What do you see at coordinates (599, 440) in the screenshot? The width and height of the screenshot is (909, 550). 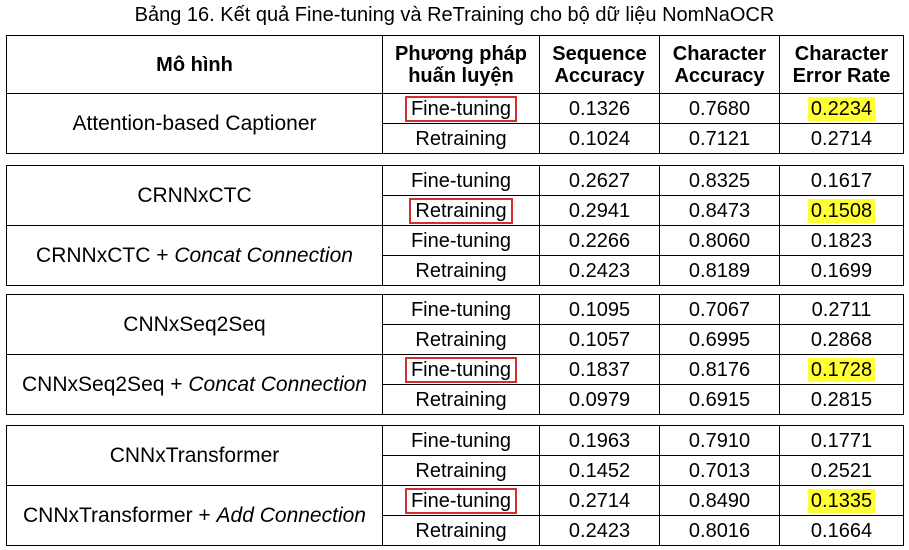 I see `sequence-accuracy-cell: 0.1963` at bounding box center [599, 440].